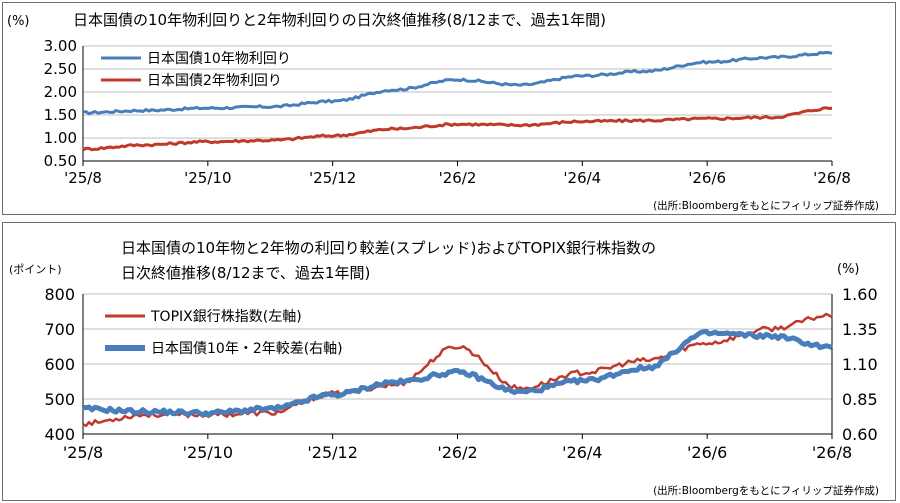 This screenshot has height=503, width=900. I want to click on y-tick-label: 1.00, so click(60, 138).